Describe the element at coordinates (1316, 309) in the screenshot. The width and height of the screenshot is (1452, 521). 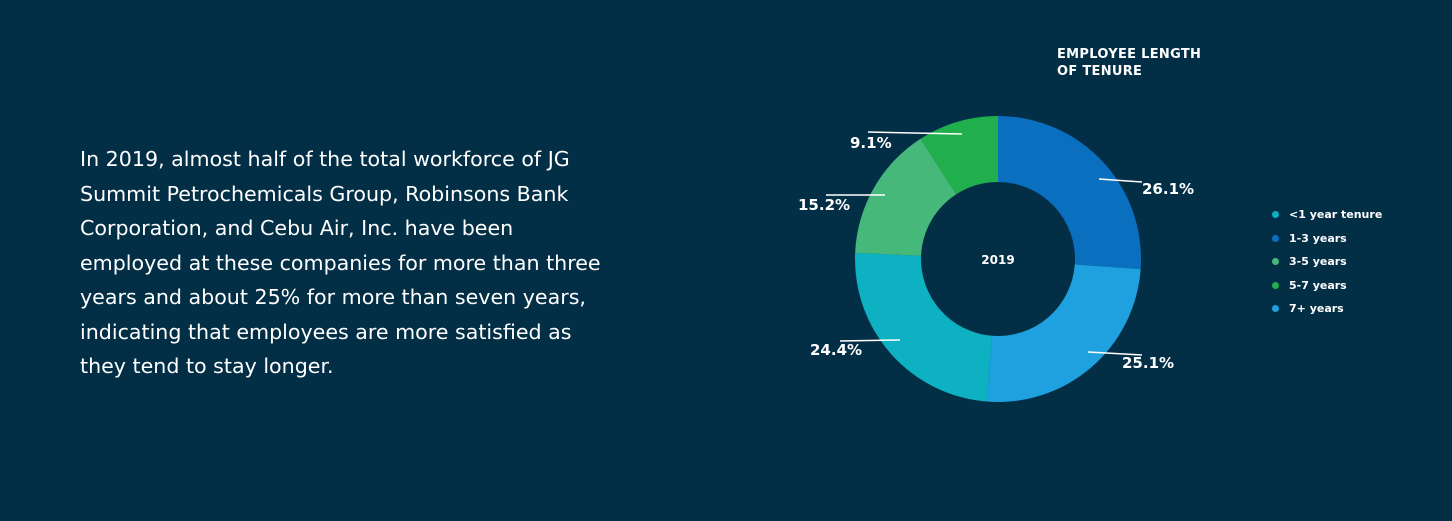
I see `legend-label: 7+ years` at that location.